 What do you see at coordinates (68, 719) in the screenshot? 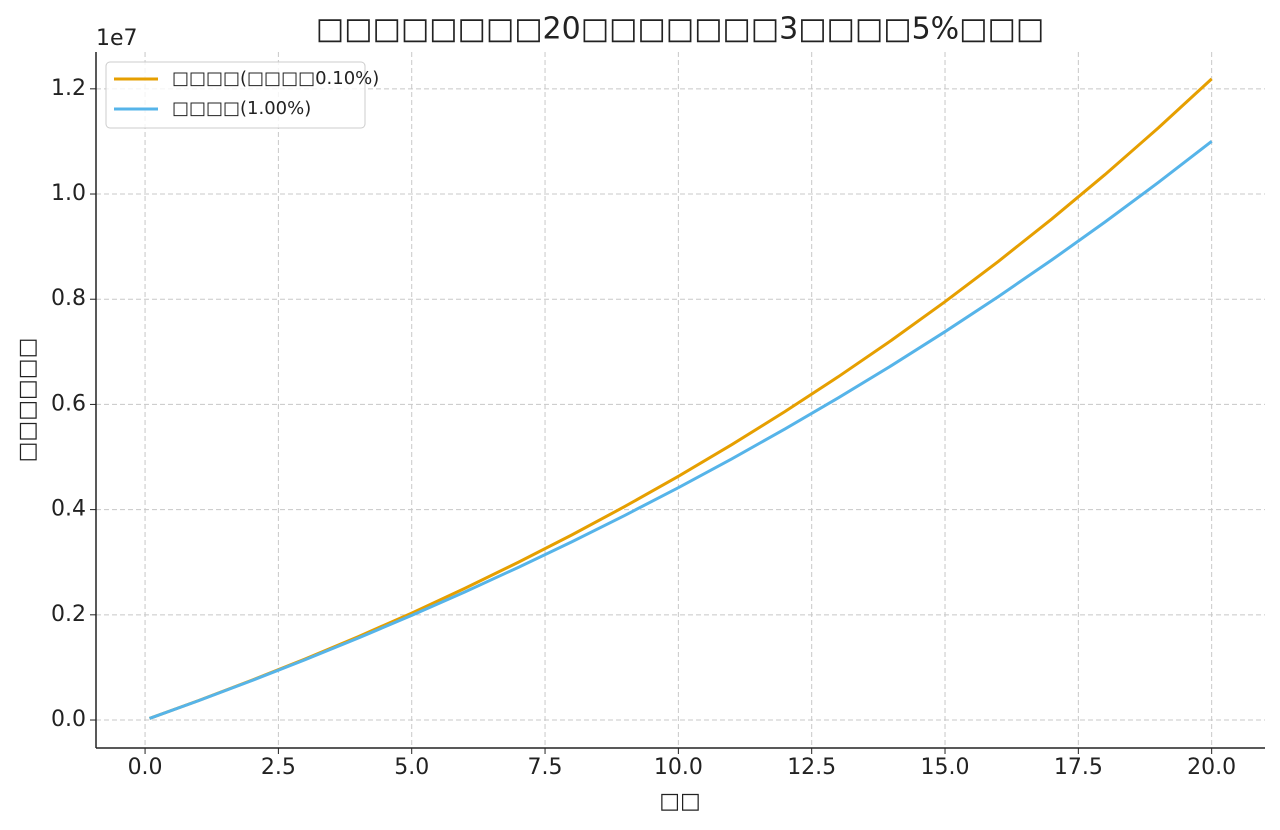
I see `y-tick-label: 0.0` at bounding box center [68, 719].